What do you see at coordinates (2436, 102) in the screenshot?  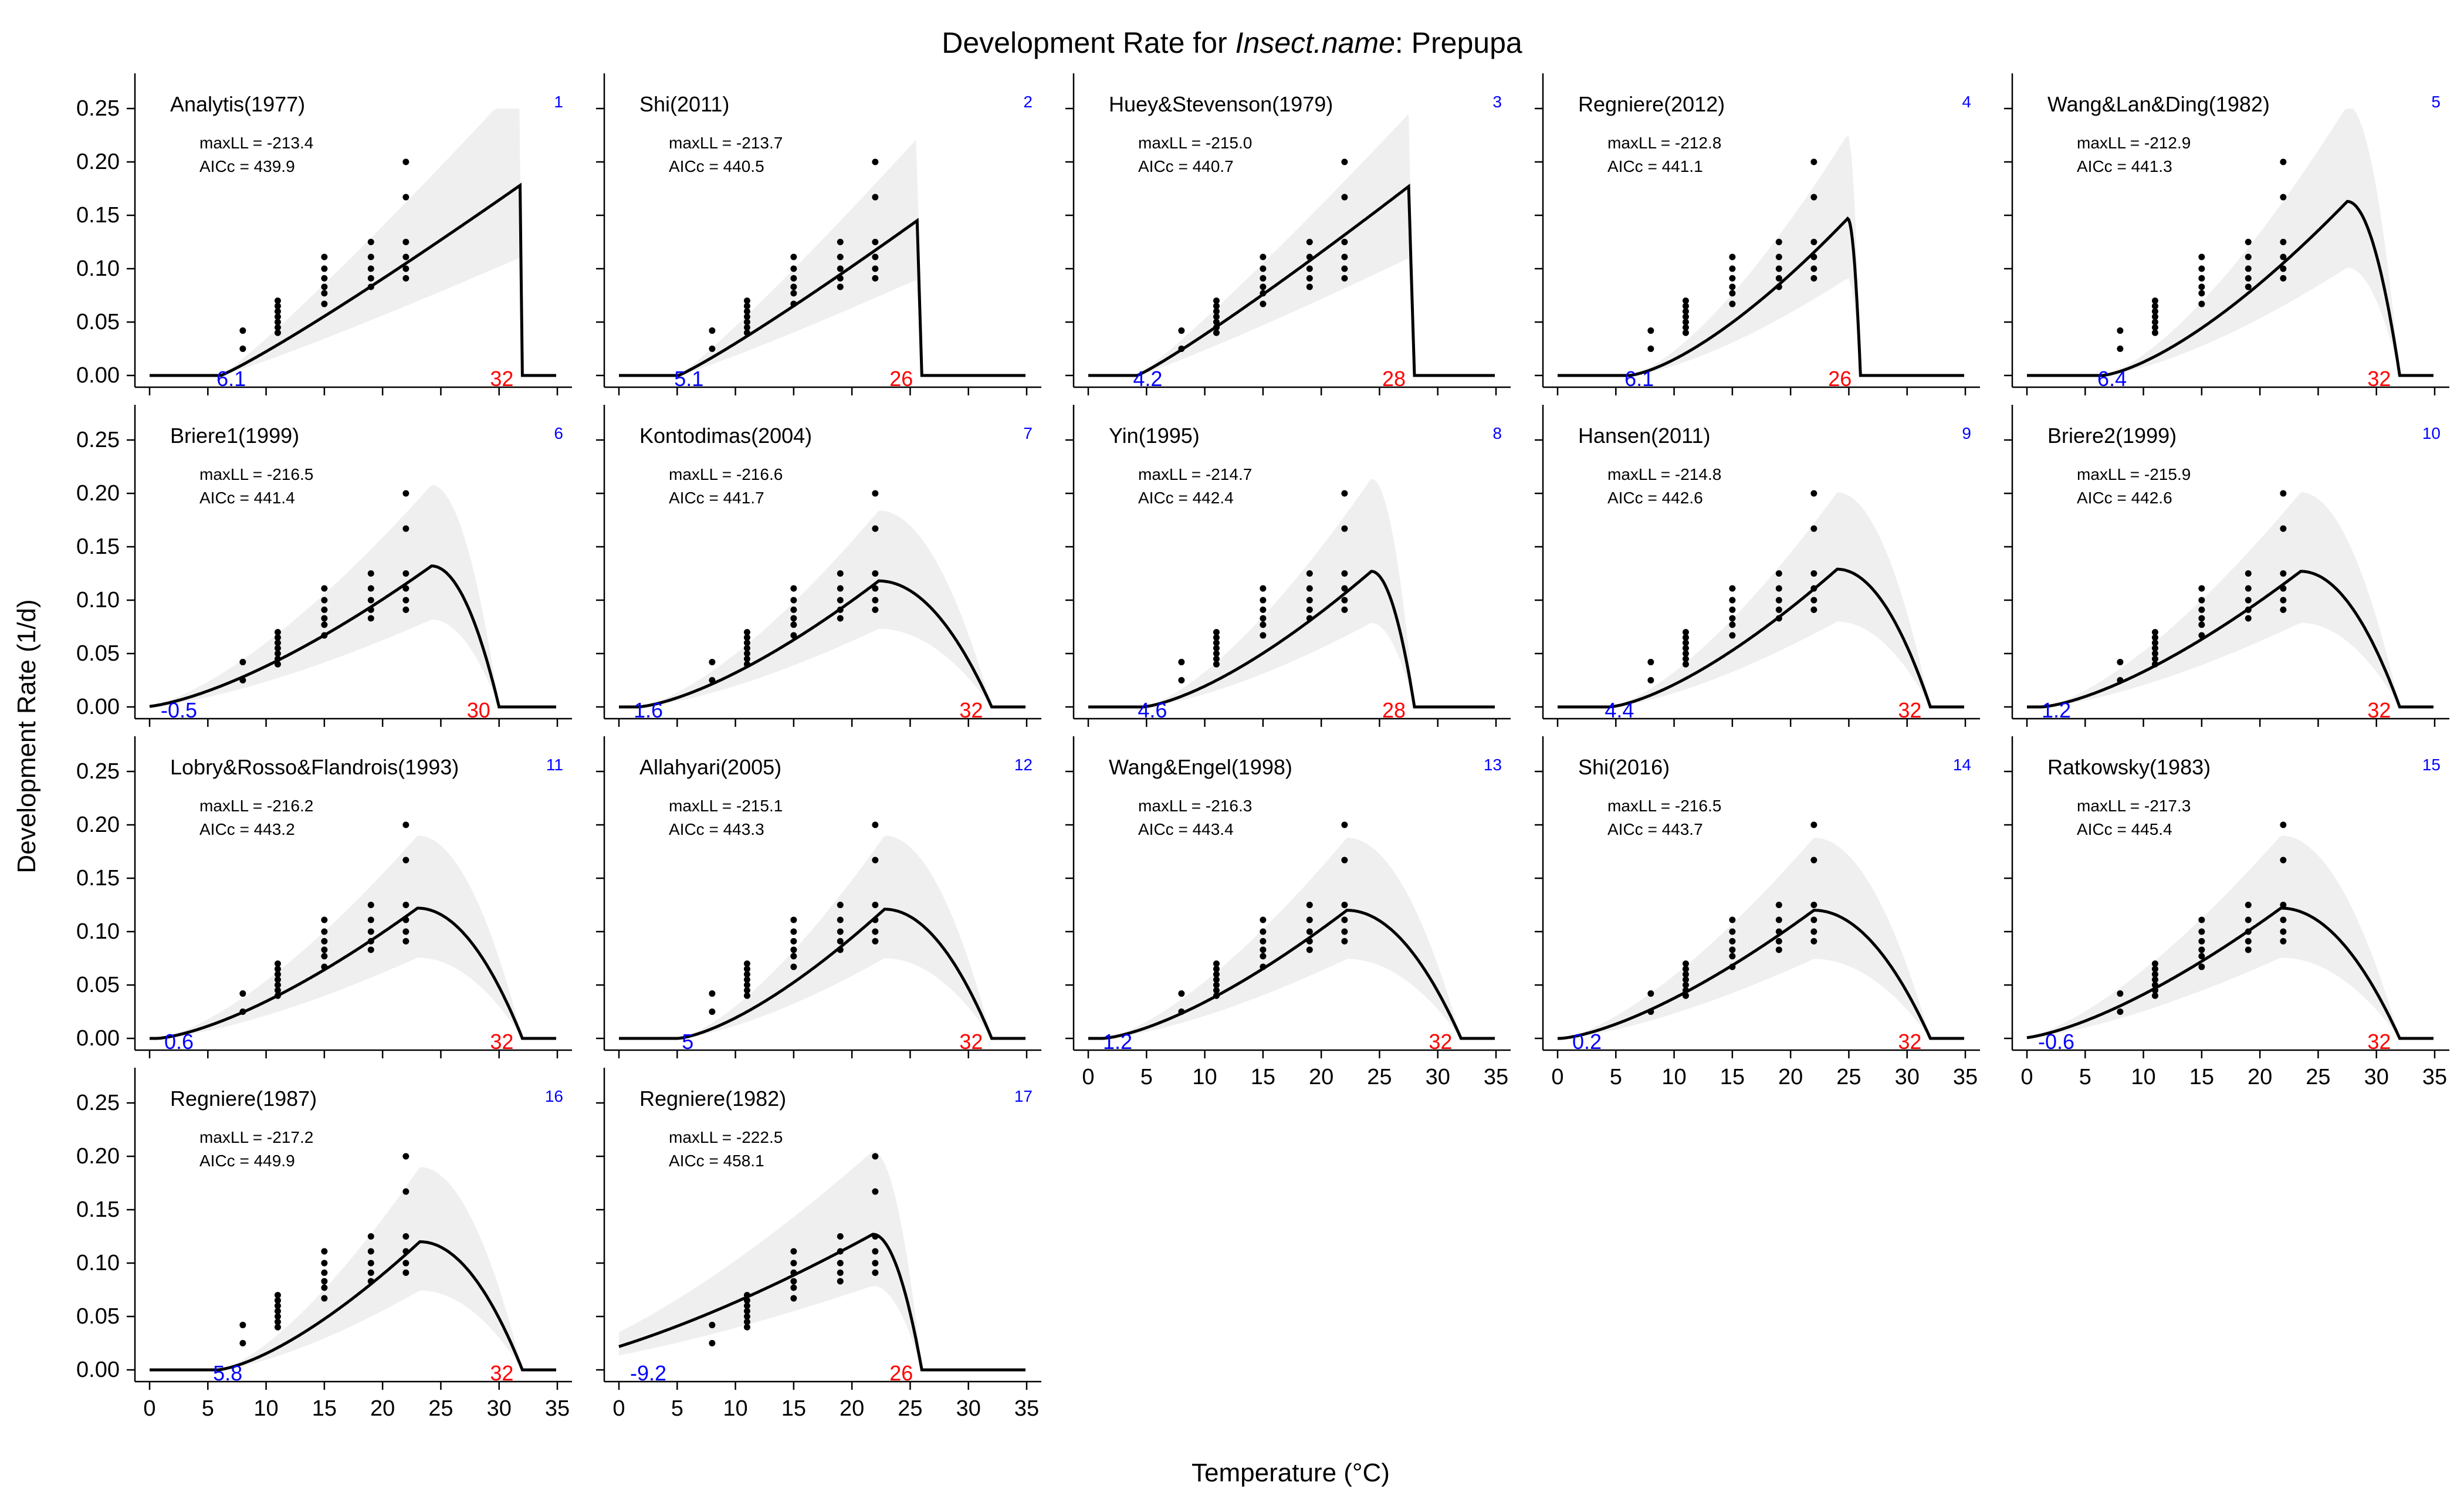 I see `panel-index: 5` at bounding box center [2436, 102].